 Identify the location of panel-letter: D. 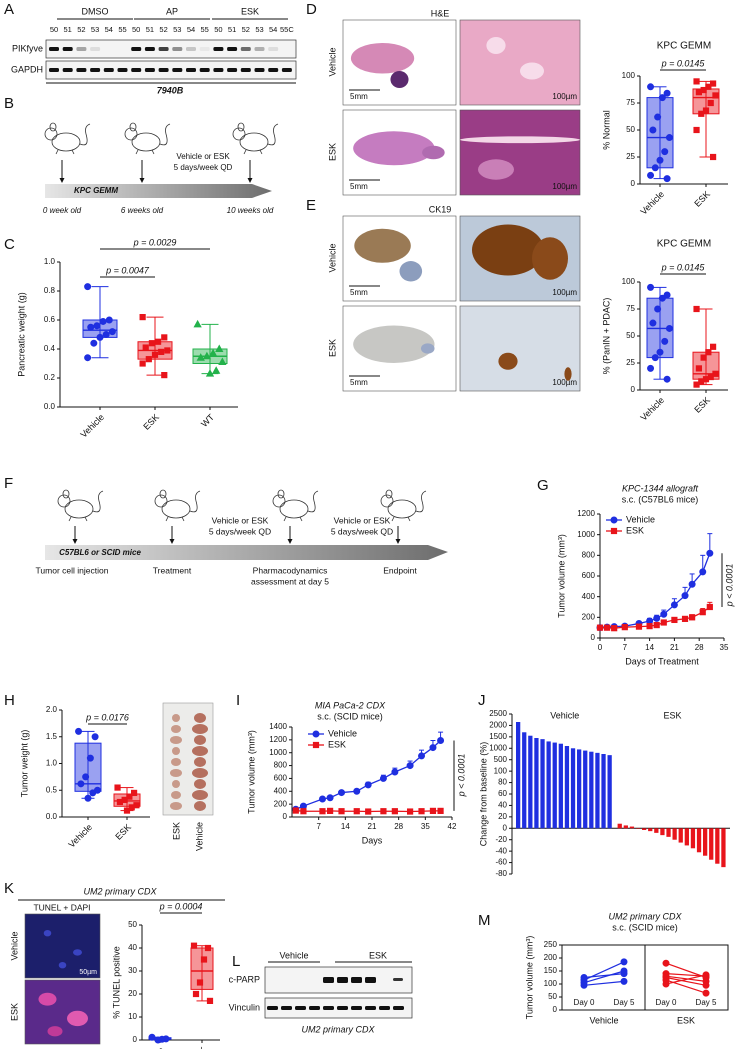
(311, 9).